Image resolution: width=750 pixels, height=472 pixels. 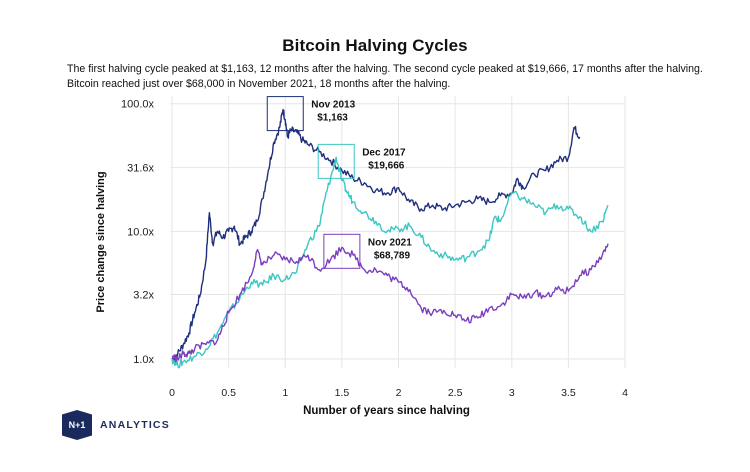 What do you see at coordinates (342, 393) in the screenshot?
I see `x-tick-label: 1.5` at bounding box center [342, 393].